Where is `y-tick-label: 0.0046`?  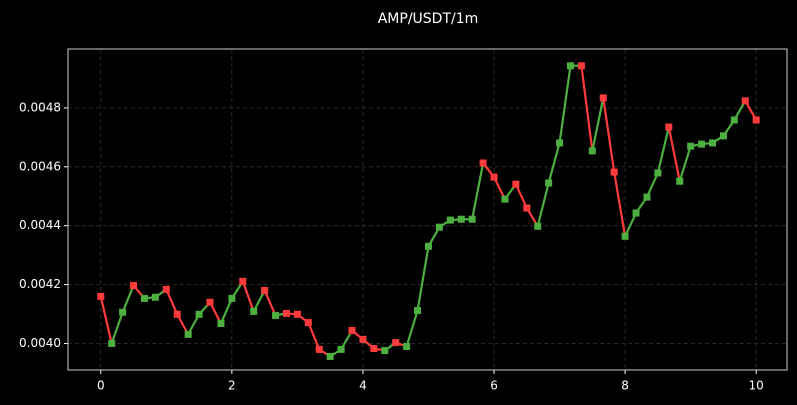 y-tick-label: 0.0046 is located at coordinates (40, 166).